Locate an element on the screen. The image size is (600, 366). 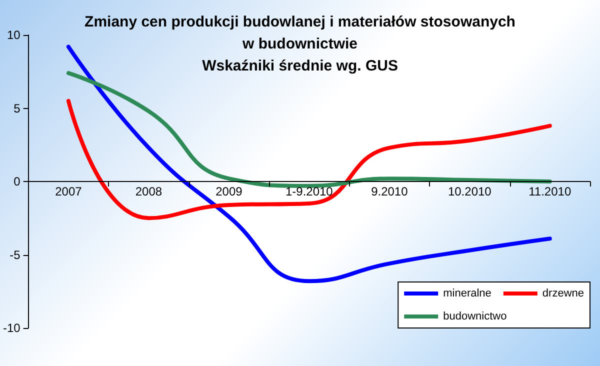
chart-title: Zmiany cen produkcji budowlanej i materiałów stosowanych w budownictwie Wskaźniki średnie wg. GUS is located at coordinates (300, 44).